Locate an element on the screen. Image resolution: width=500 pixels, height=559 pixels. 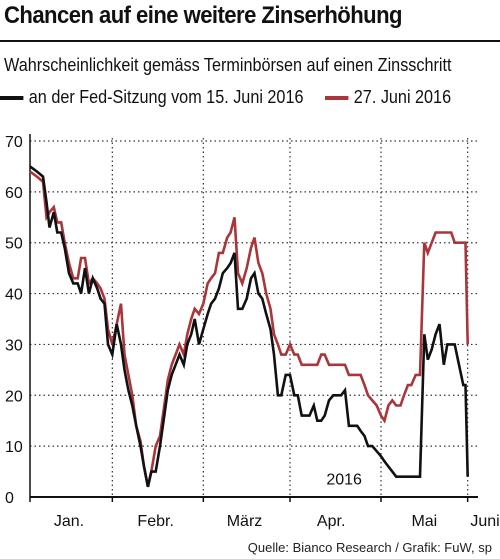
legend-label-series-2: 27. Juni 2016 is located at coordinates (402, 97).